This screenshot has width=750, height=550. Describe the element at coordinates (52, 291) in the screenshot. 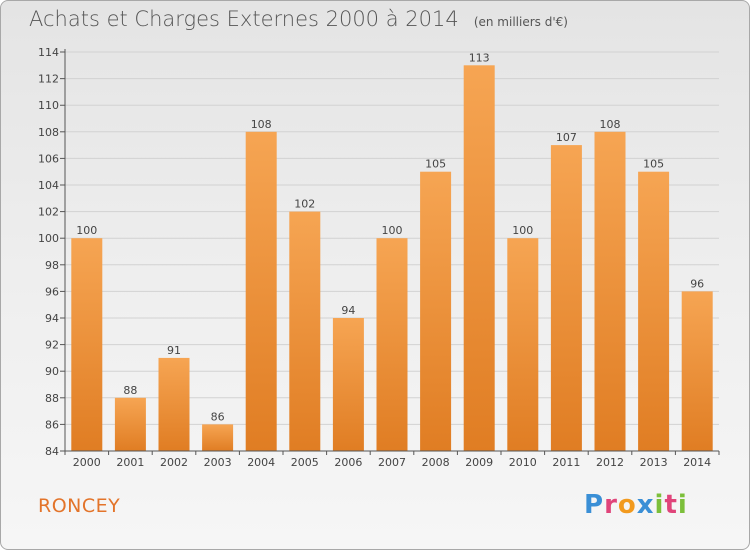

I see `y-tick-label: 96` at that location.